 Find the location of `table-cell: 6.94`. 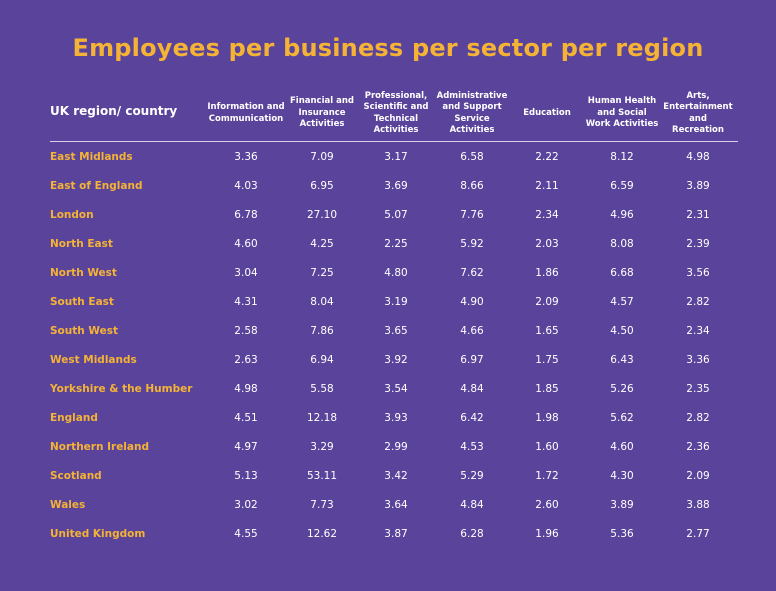

table-cell: 6.94 is located at coordinates (322, 360).